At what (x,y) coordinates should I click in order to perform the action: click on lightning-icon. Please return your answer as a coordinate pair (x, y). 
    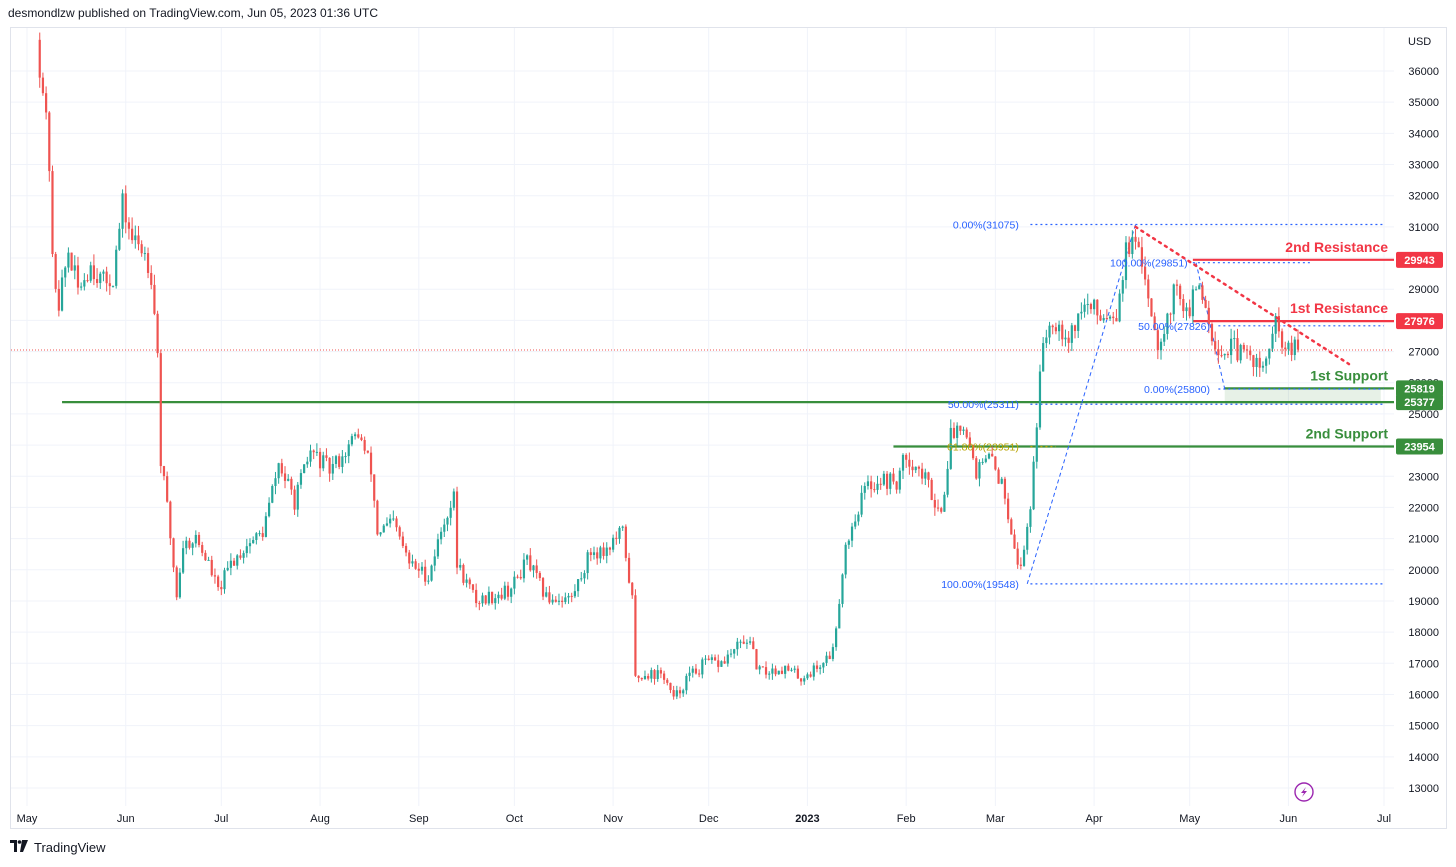
    Looking at the image, I should click on (1304, 792).